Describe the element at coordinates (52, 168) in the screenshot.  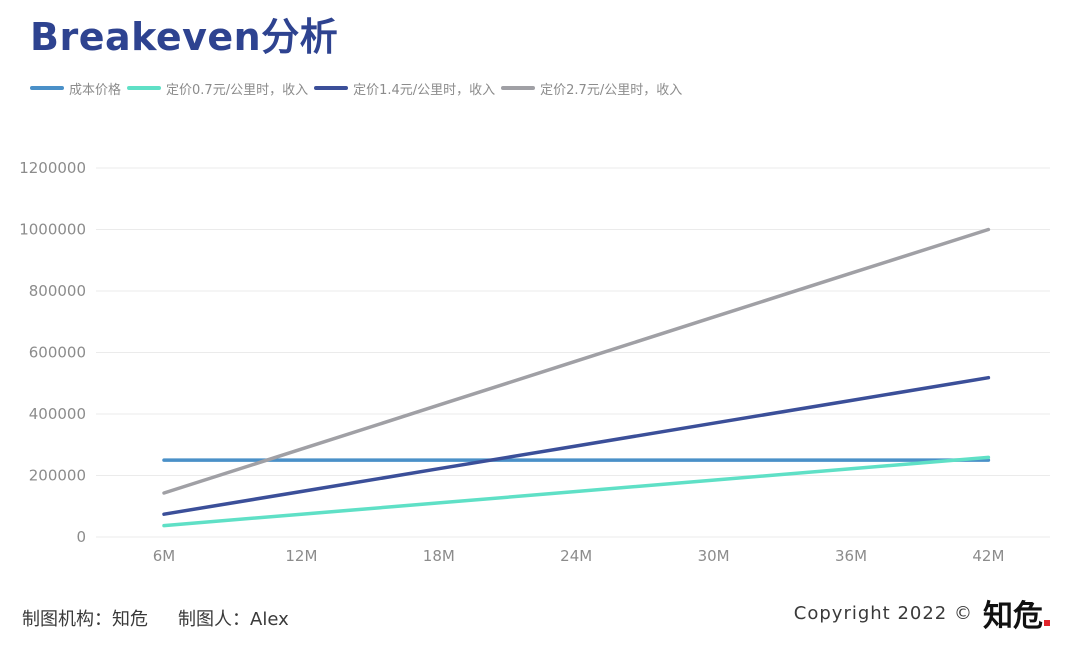
I see `y-tick-label: 1200000` at that location.